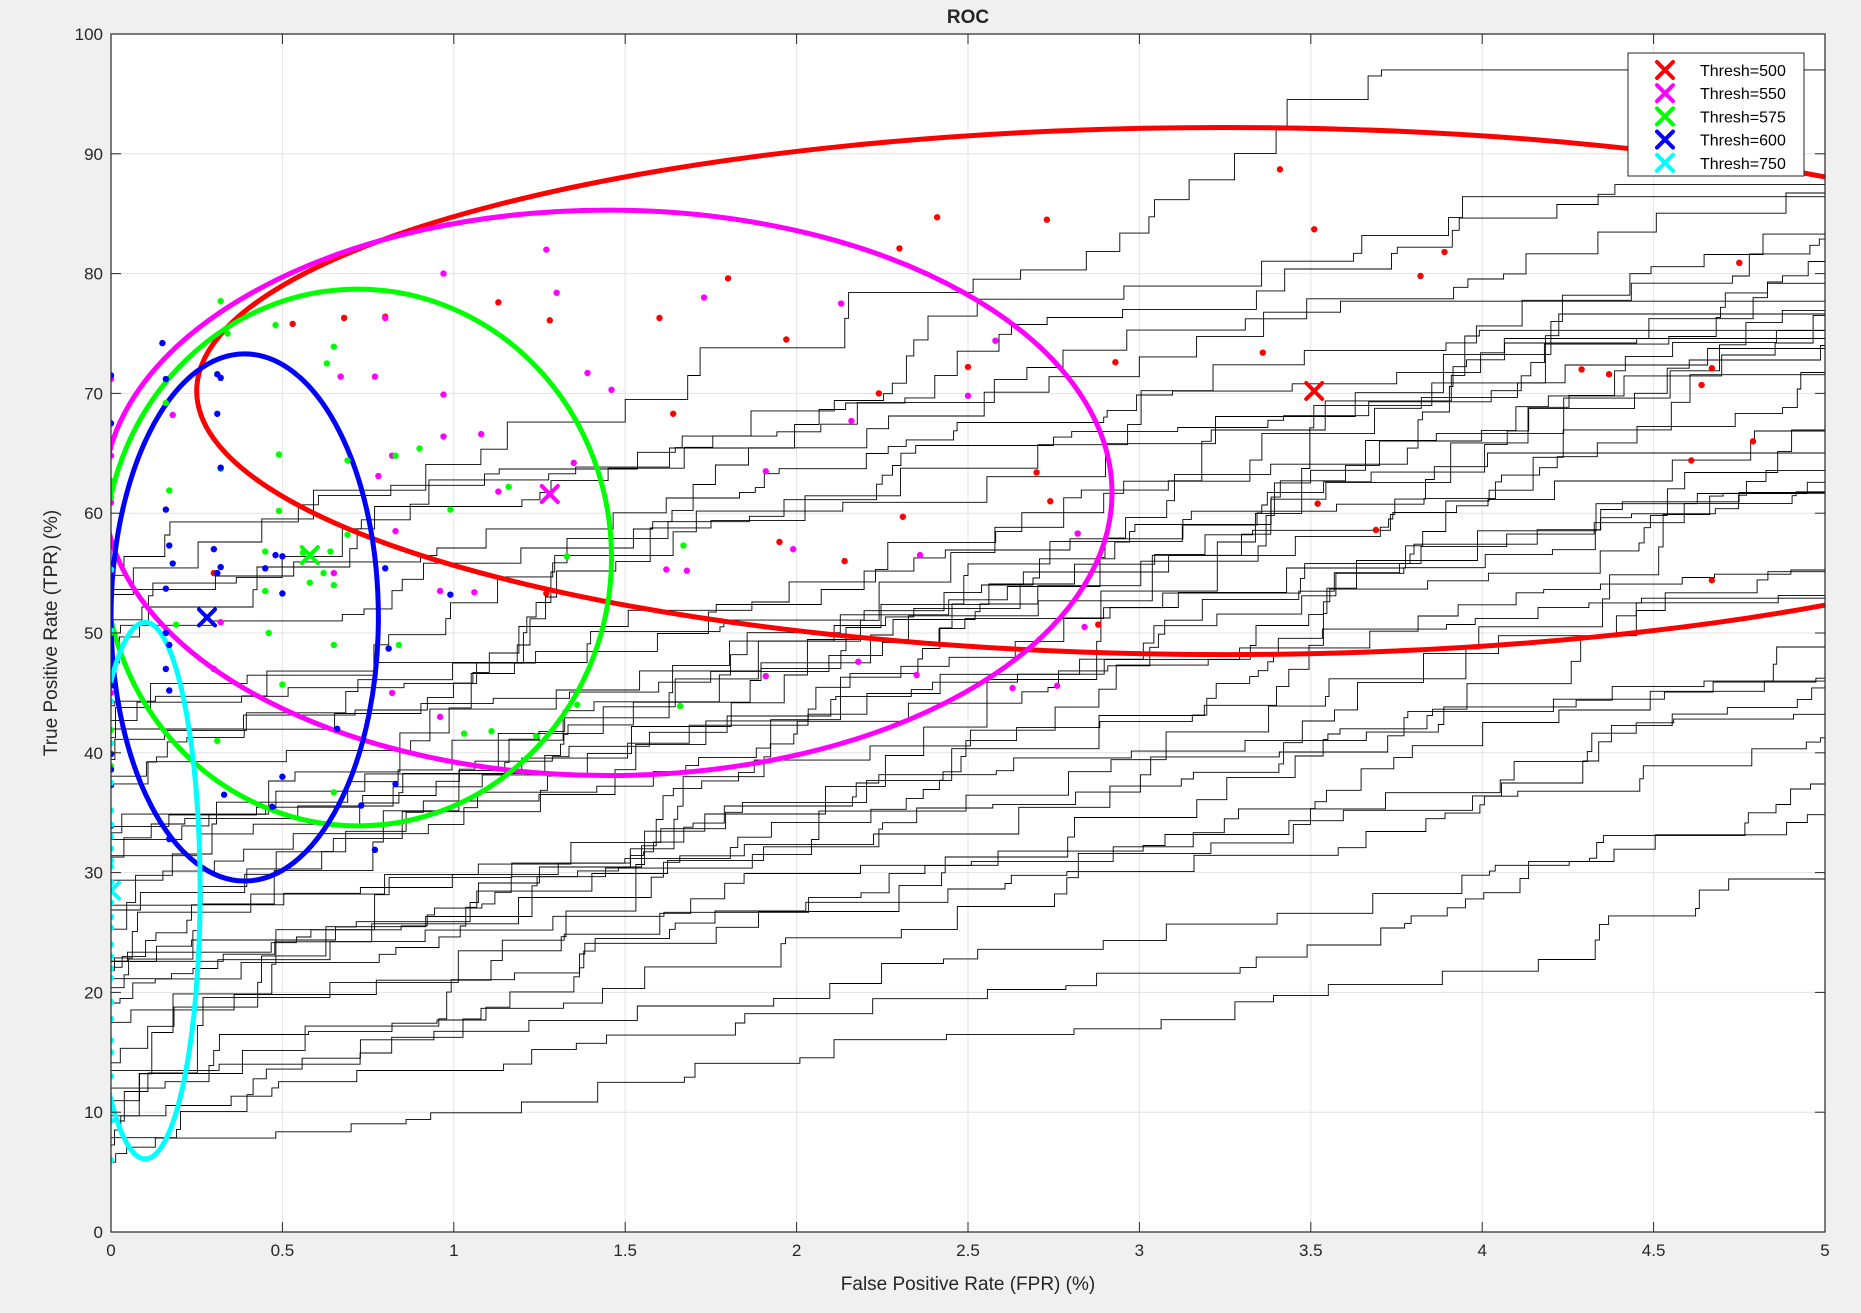 This screenshot has width=1861, height=1313. I want to click on x-tick-label: 4, so click(1481, 1250).